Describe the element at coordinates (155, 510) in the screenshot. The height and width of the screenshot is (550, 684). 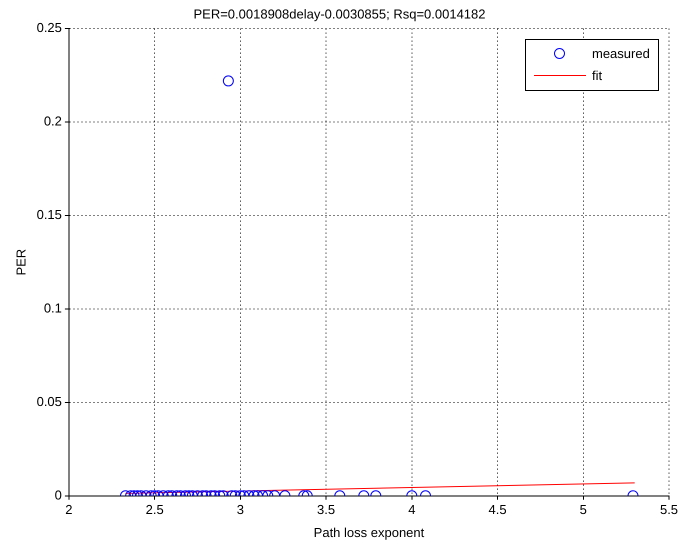
I see `x-tick-label: 2.5` at that location.